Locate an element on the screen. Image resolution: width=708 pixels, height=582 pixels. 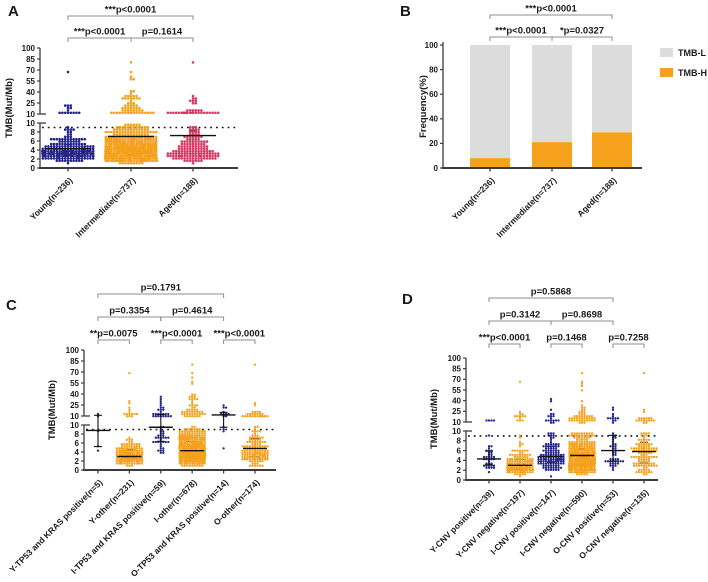
svg-text: A is located at coordinates (13, 11).